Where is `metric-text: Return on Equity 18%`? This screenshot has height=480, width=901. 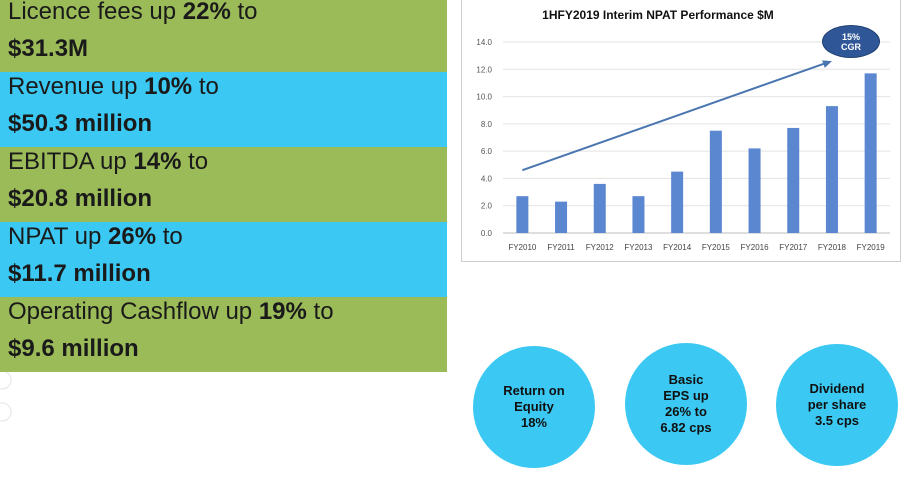
metric-text: Return on Equity 18% is located at coordinates (534, 406).